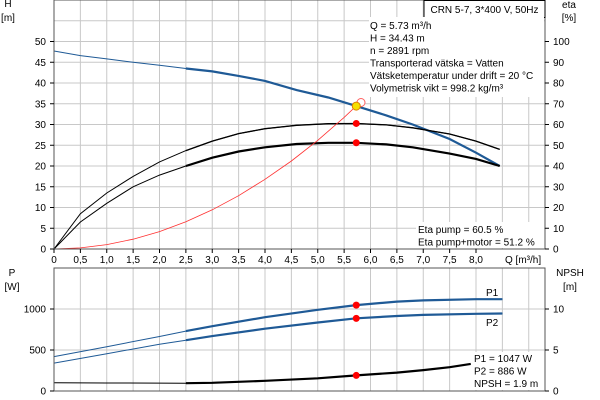 This screenshot has width=600, height=400. Describe the element at coordinates (41, 63) in the screenshot. I see `y-tick-label: 45` at that location.